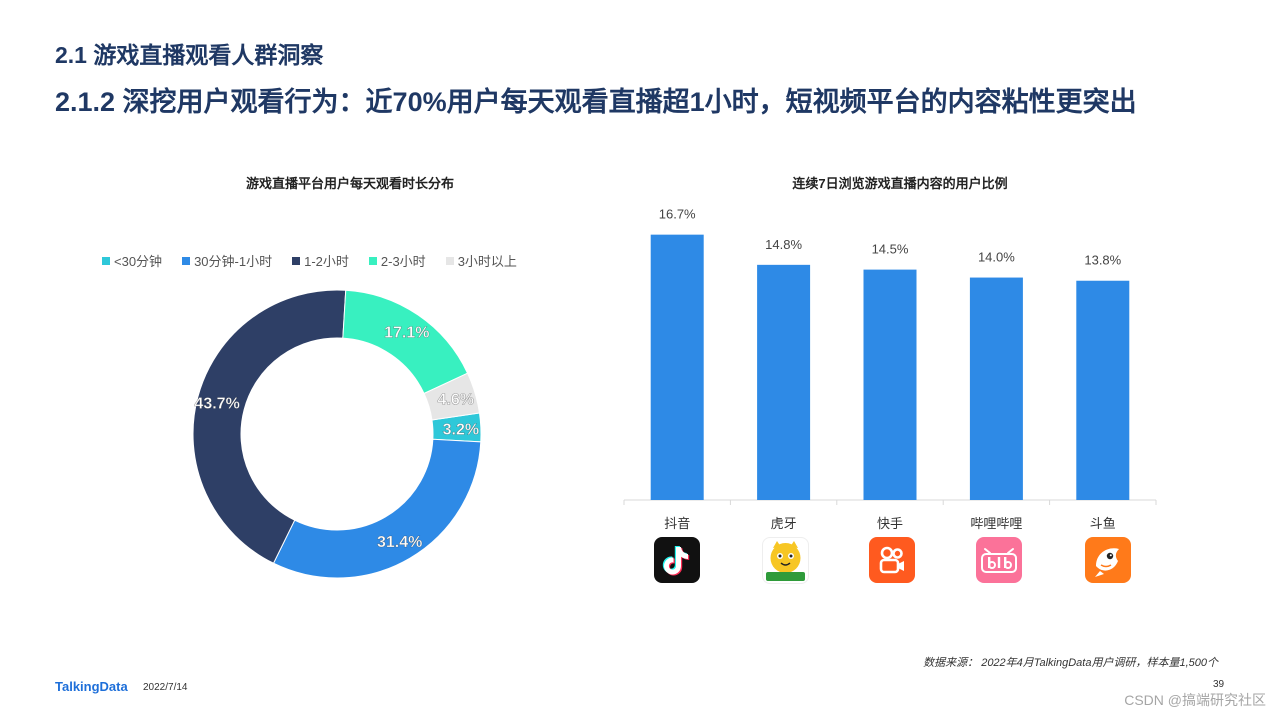  I want to click on legend-label: 1-2小时, so click(326, 261).